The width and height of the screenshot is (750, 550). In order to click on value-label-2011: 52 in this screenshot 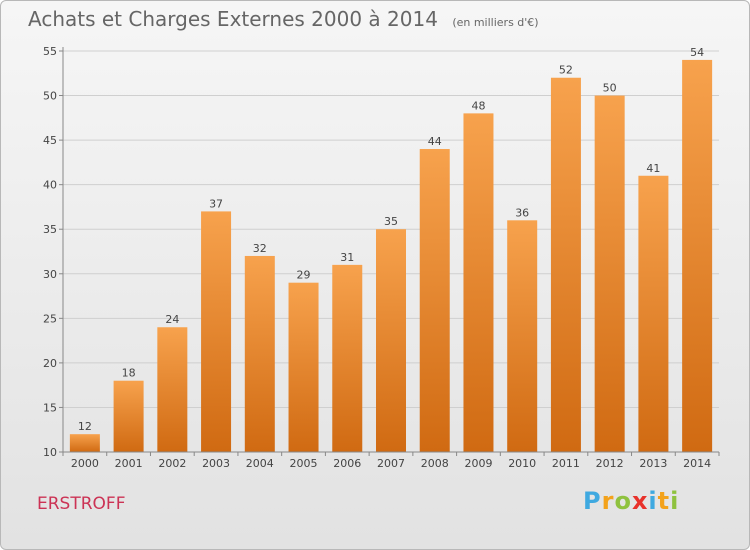, I will do `click(566, 70)`.